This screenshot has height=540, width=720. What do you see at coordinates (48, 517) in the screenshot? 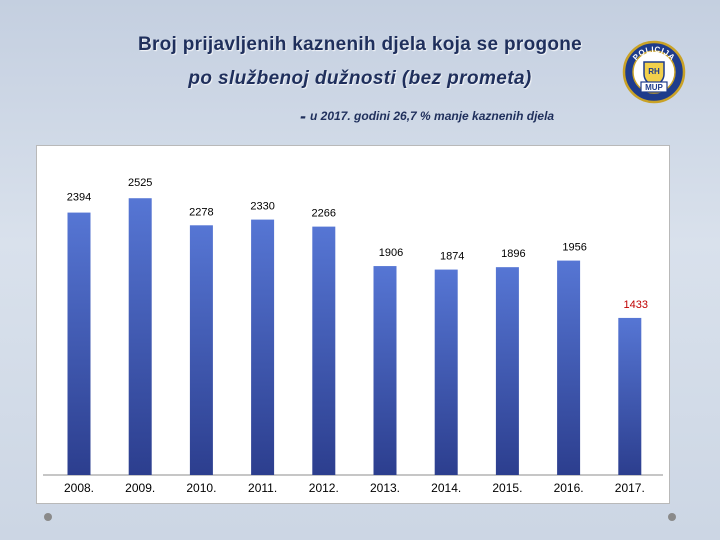
I see `slide-dot-left` at bounding box center [48, 517].